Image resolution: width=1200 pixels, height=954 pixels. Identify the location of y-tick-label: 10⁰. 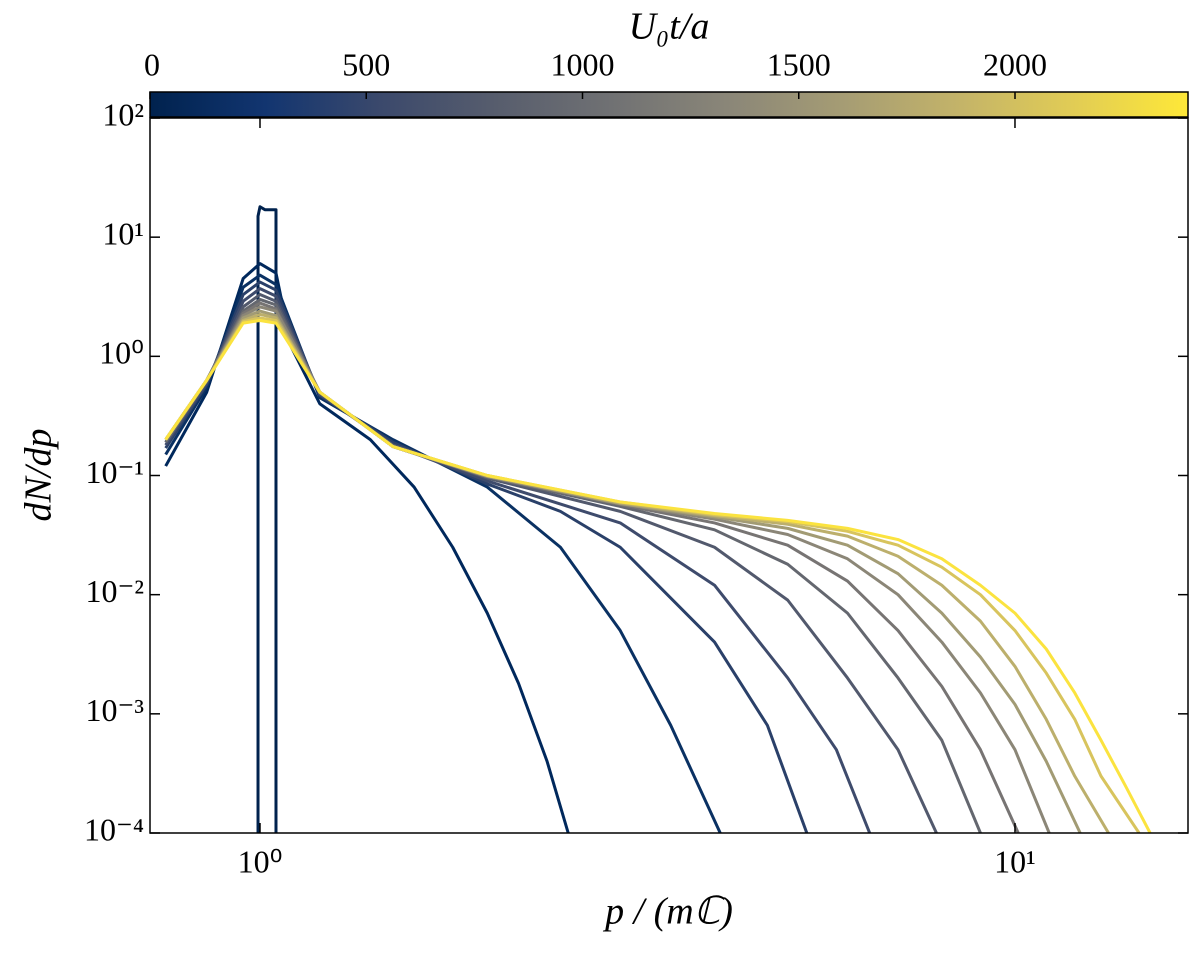
(121, 353).